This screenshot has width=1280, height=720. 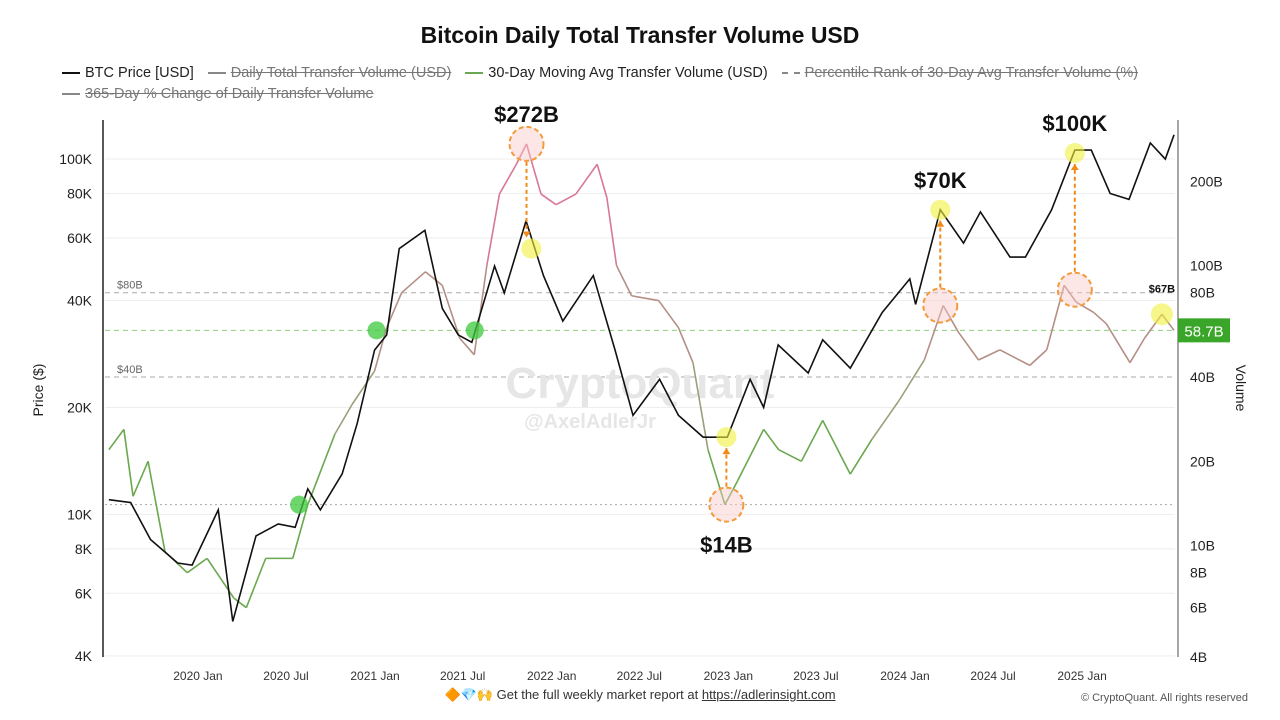 What do you see at coordinates (374, 676) in the screenshot?
I see `x-tick-label: 2021 Jan` at bounding box center [374, 676].